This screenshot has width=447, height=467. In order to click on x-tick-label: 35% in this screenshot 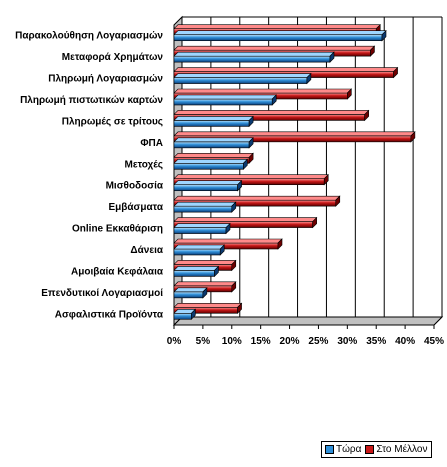, I will do `click(376, 341)`.